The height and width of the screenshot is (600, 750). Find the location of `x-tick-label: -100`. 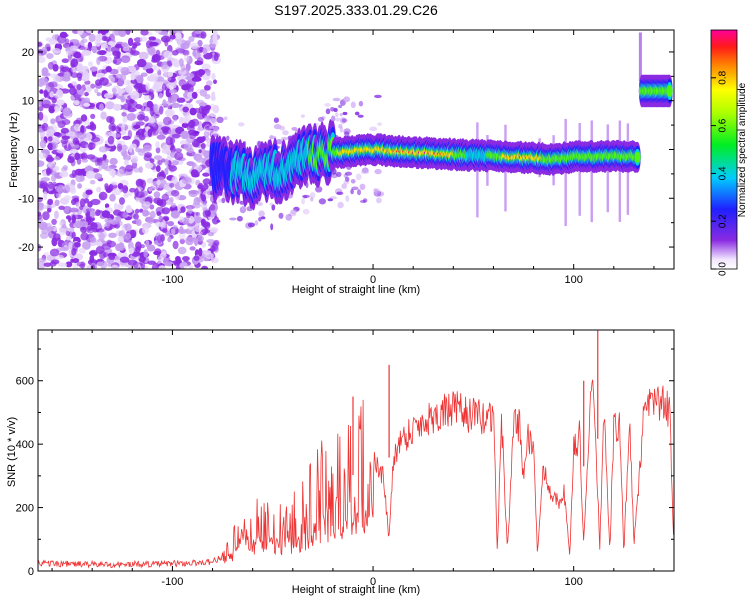

x-tick-label: -100 is located at coordinates (172, 582).